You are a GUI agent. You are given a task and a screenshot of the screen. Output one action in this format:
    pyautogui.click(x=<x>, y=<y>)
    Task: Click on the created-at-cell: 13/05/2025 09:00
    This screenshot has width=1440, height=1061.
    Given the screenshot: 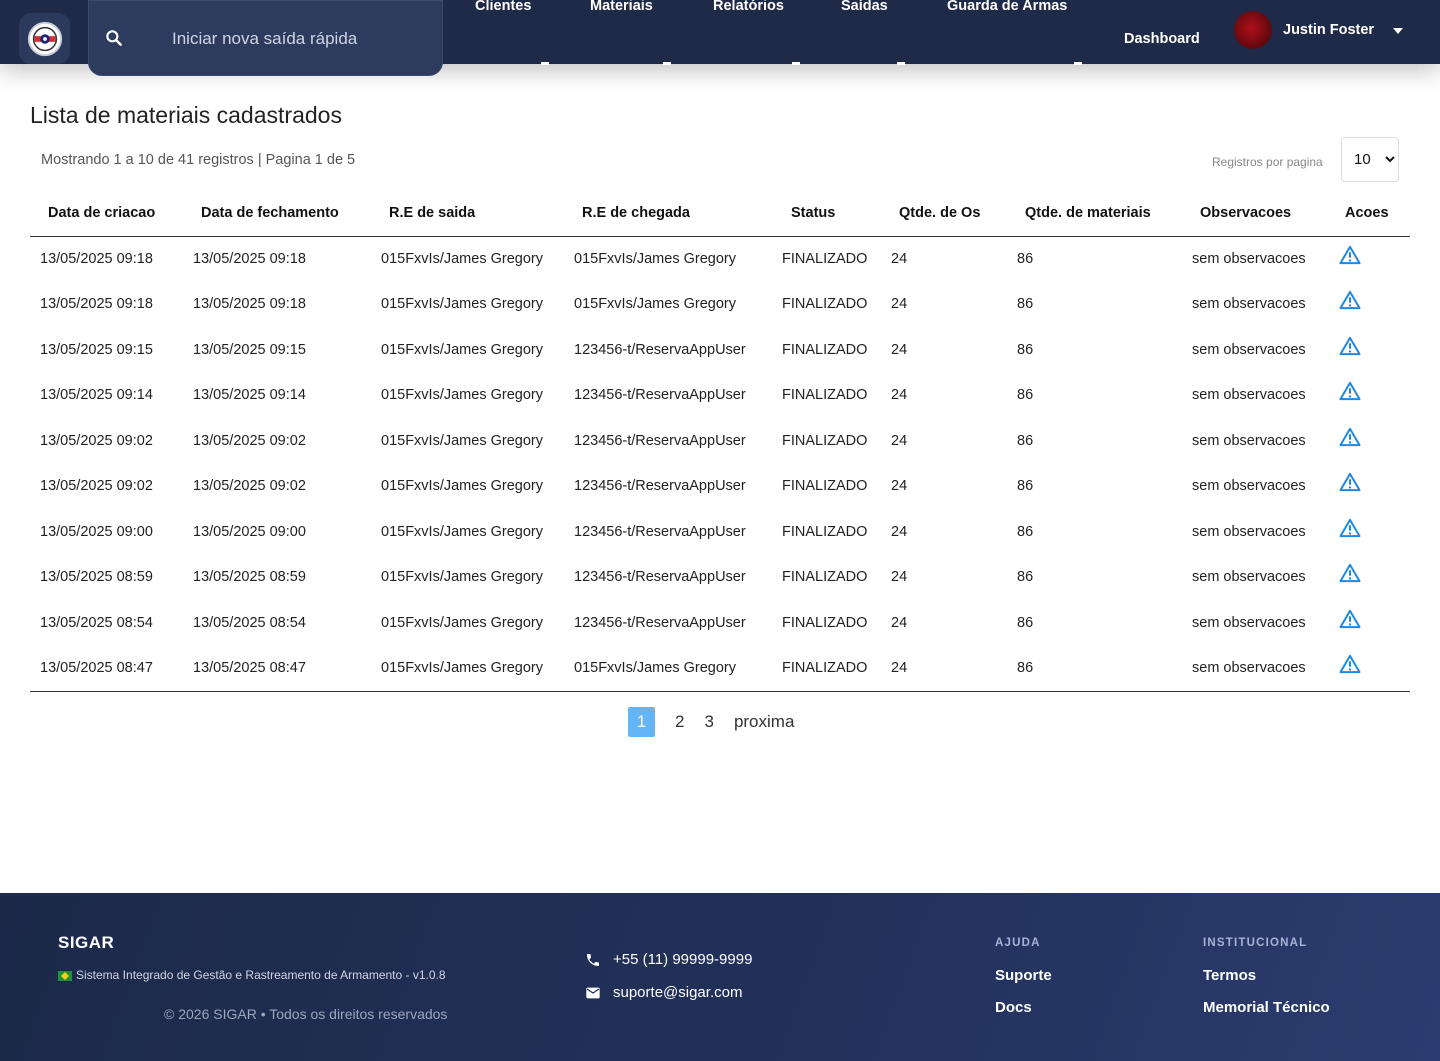 What is the action you would take?
    pyautogui.click(x=96, y=531)
    